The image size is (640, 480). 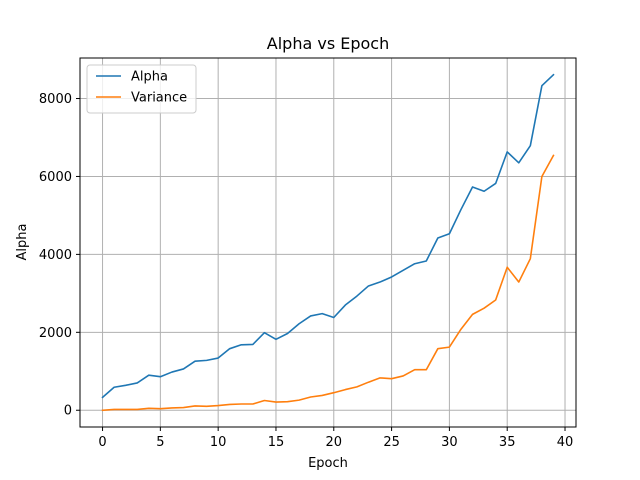 I want to click on x-tick-label: 0, so click(x=102, y=442).